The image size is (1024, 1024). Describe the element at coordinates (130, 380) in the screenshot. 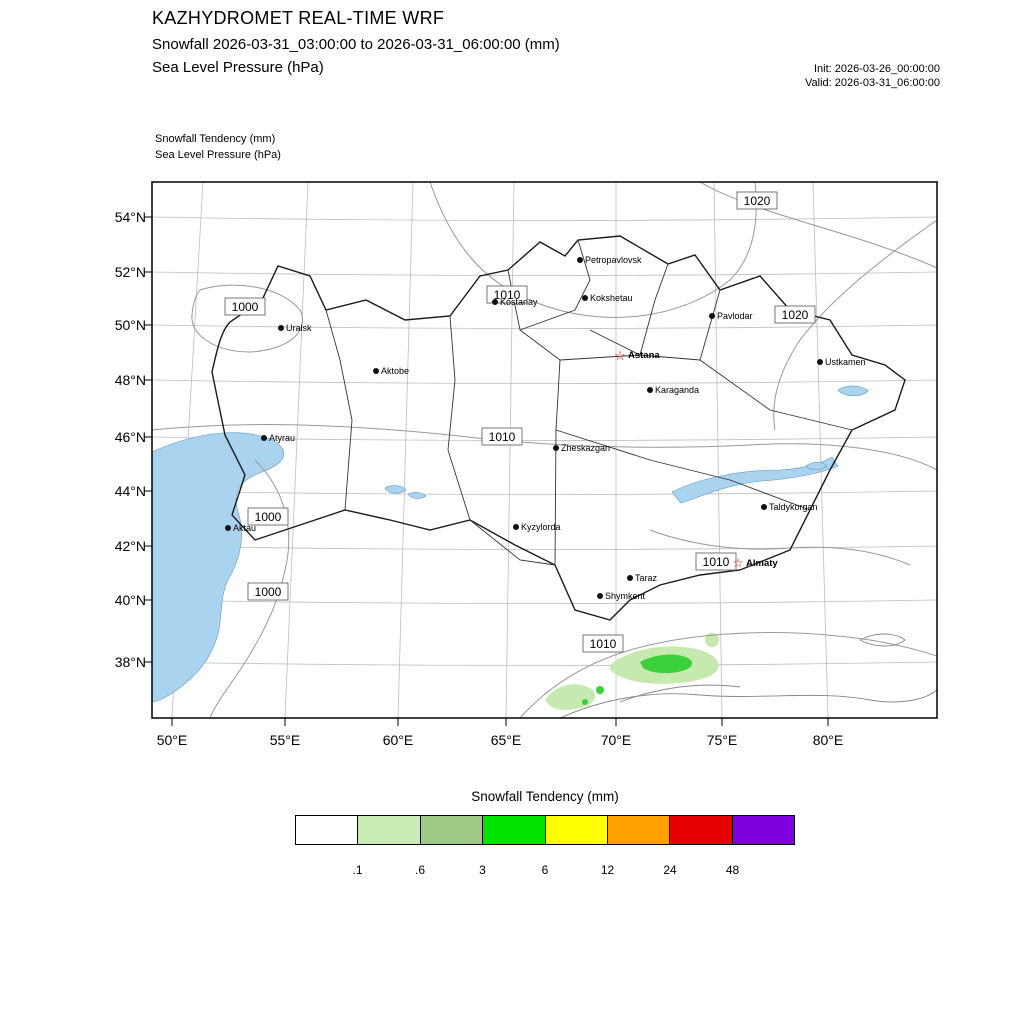

I see `lat-label: 48°N` at that location.